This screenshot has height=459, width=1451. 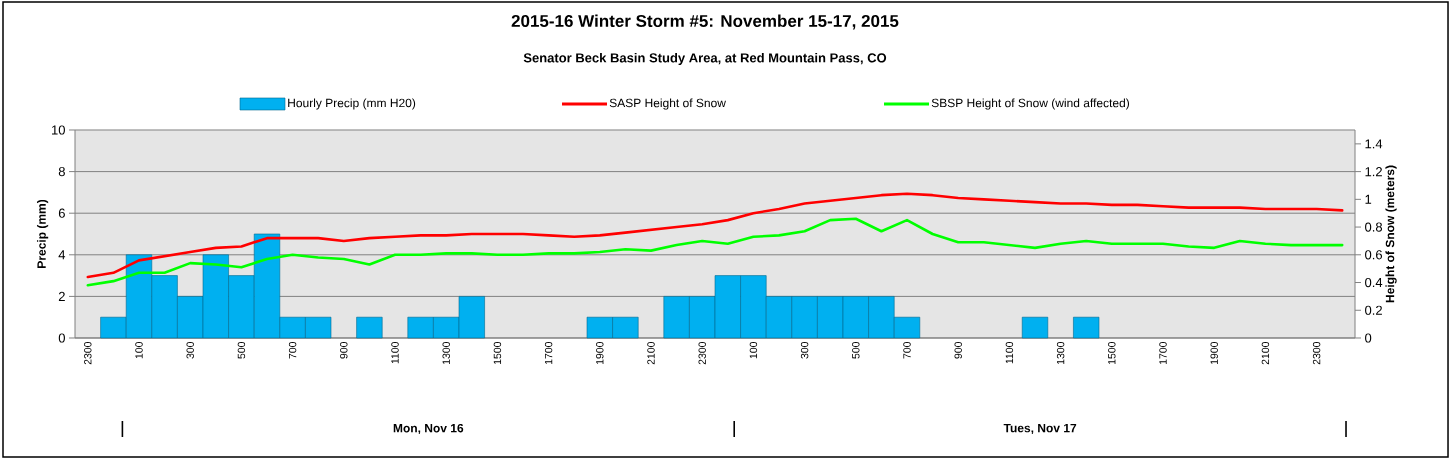 What do you see at coordinates (1373, 172) in the screenshot?
I see `y2-tick-label: 1.2` at bounding box center [1373, 172].